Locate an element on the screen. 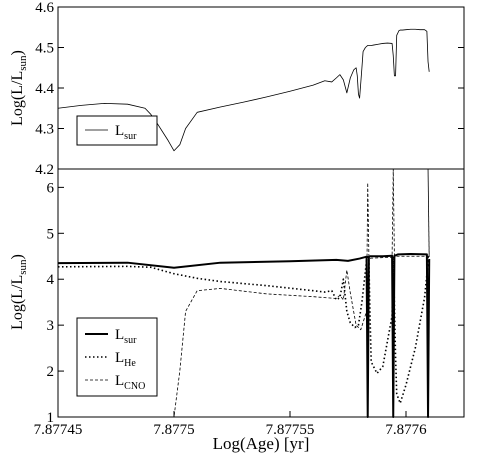  top-legend: Lsur is located at coordinates (117, 130).